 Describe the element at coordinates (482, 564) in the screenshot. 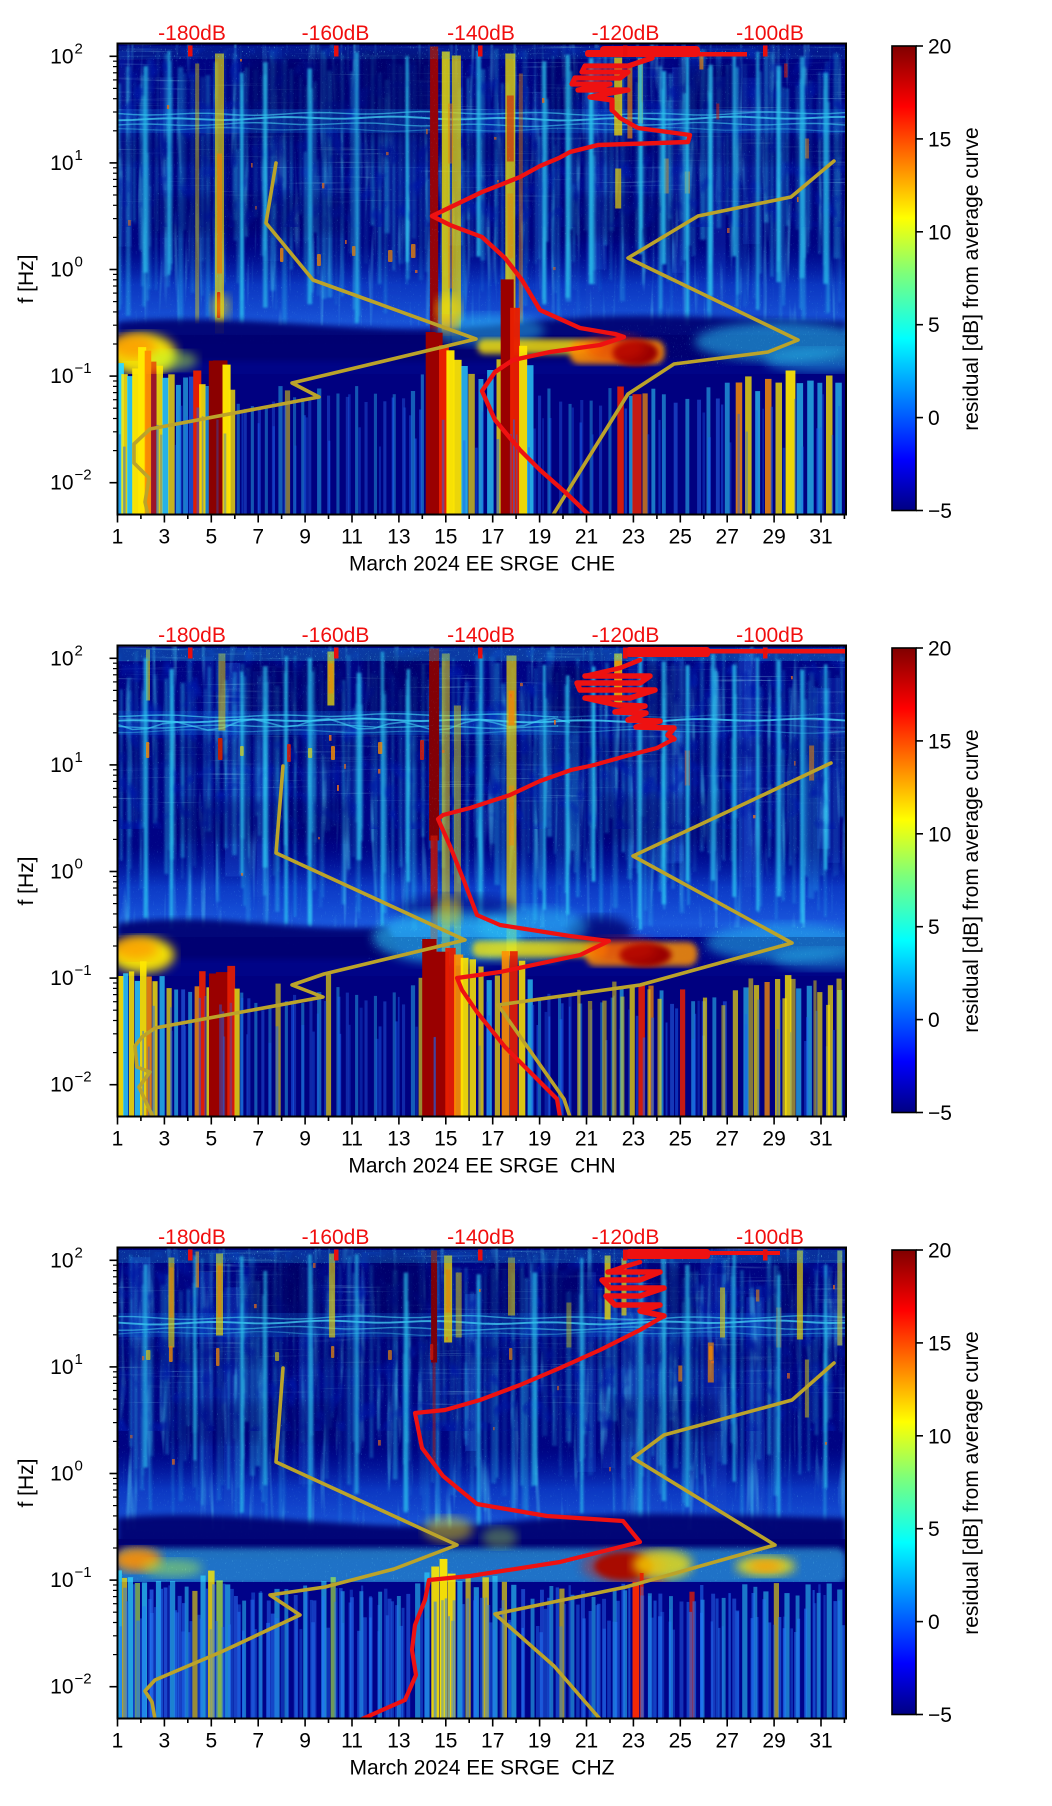

I see `svg-text: March 2024 EE SRGE CHE` at that location.